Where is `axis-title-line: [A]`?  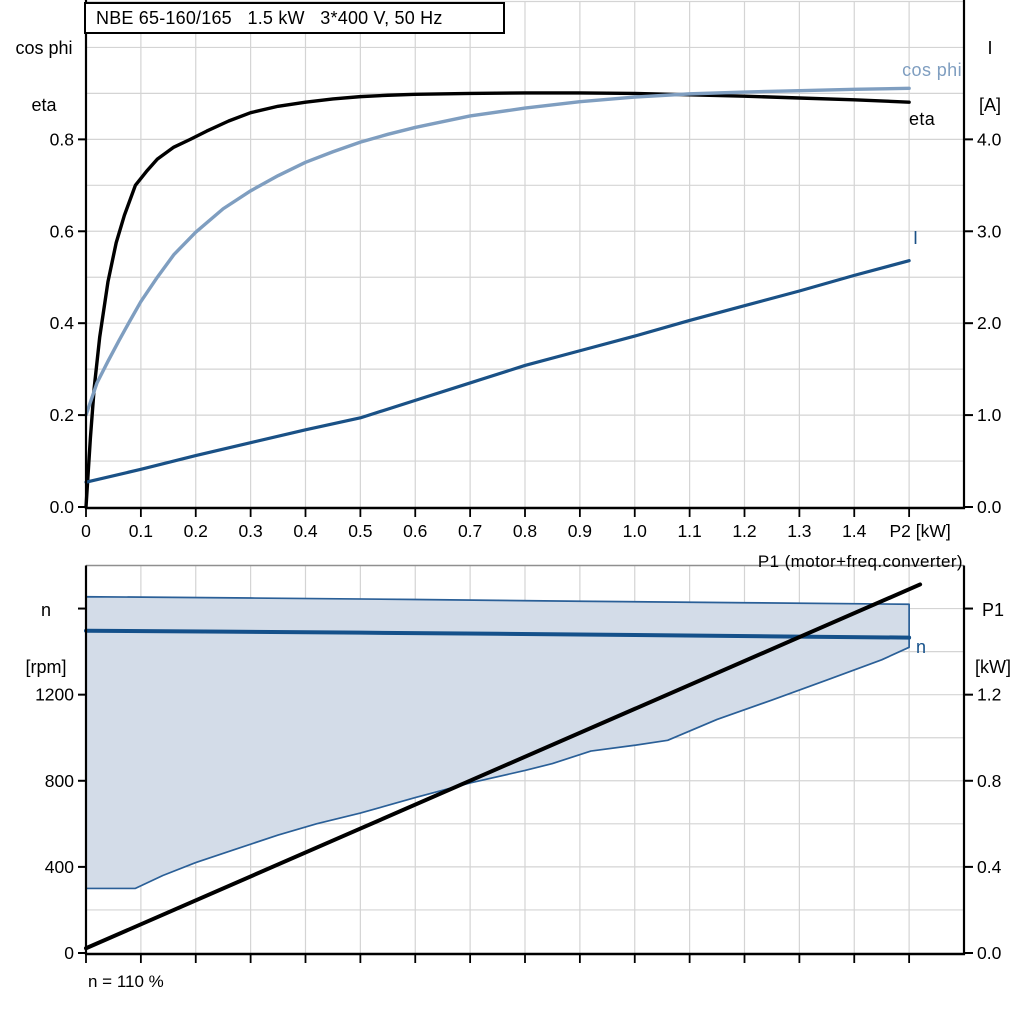 axis-title-line: [A] is located at coordinates (989, 105).